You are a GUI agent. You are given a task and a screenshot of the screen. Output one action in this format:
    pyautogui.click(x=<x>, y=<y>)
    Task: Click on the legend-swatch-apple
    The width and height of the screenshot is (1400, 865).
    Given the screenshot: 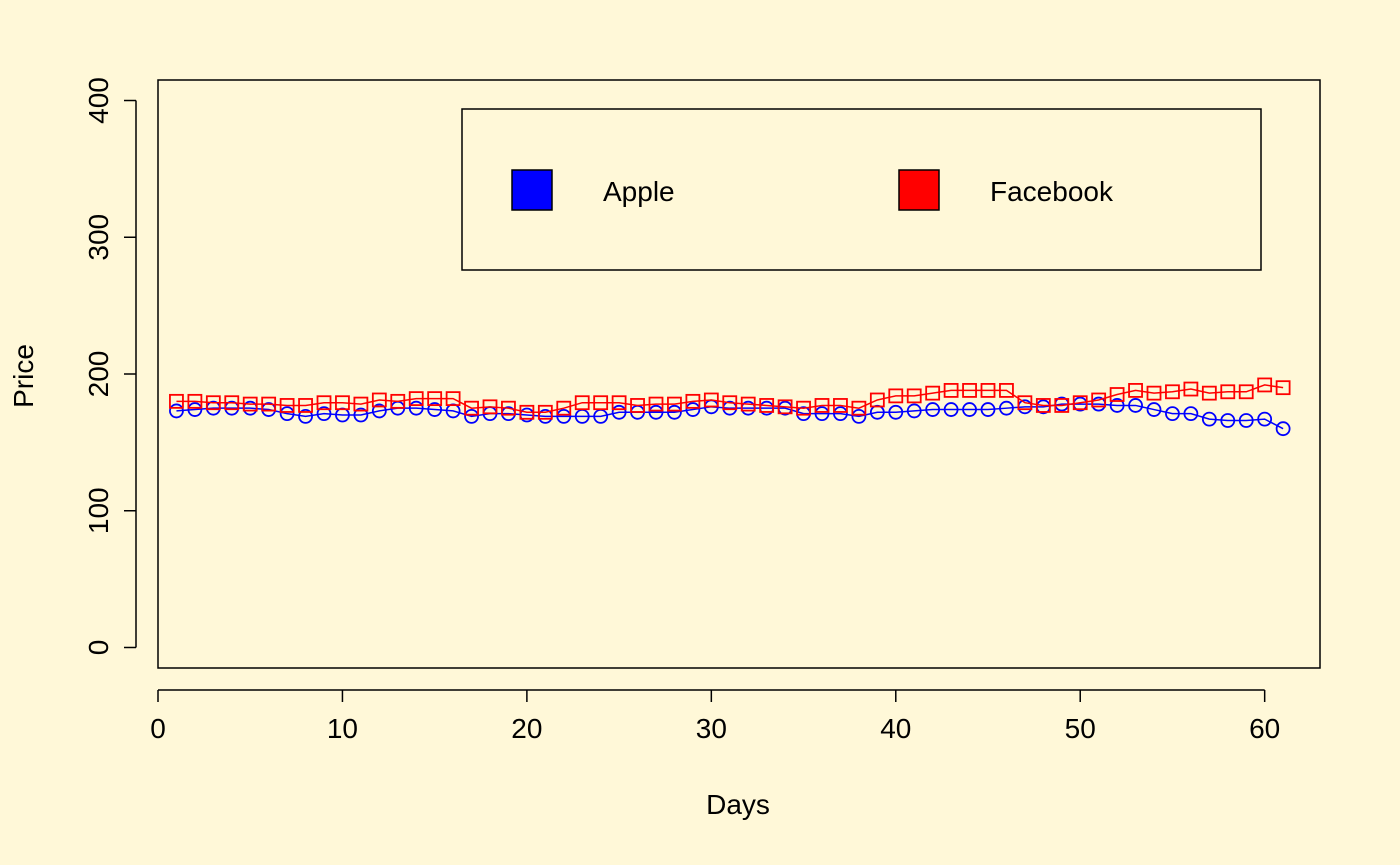 What is the action you would take?
    pyautogui.click(x=532, y=190)
    